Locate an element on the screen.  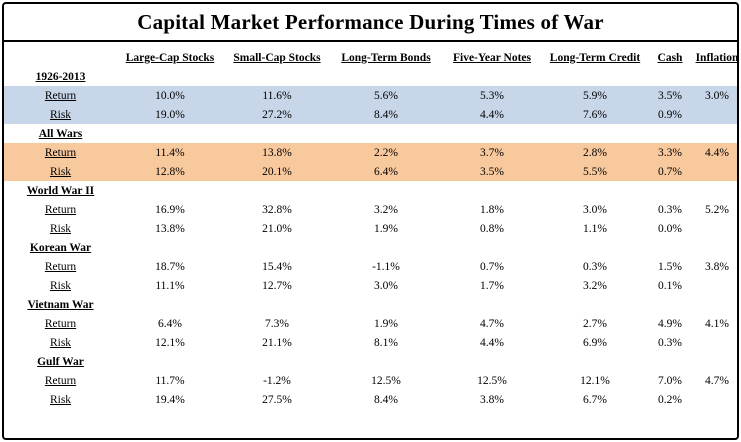
column-header-label: Cash is located at coordinates (670, 57).